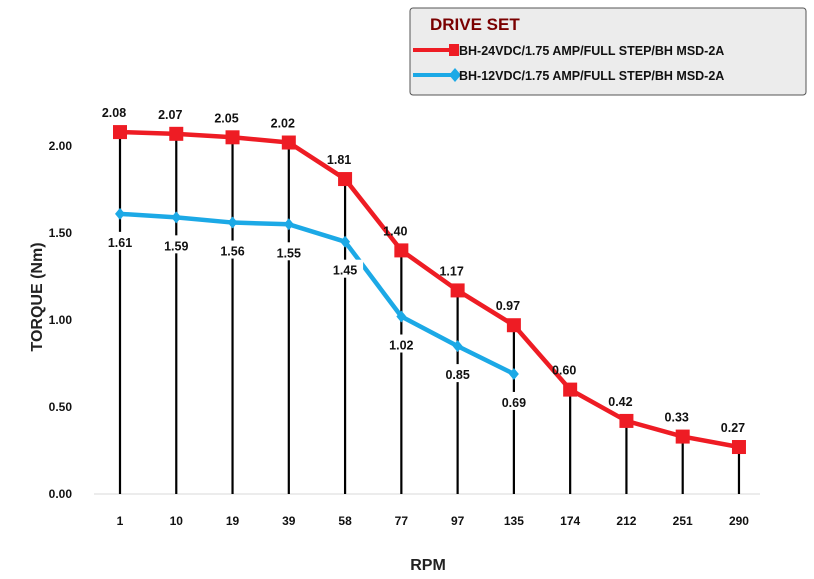  I want to click on x-tick-label: 97, so click(458, 521).